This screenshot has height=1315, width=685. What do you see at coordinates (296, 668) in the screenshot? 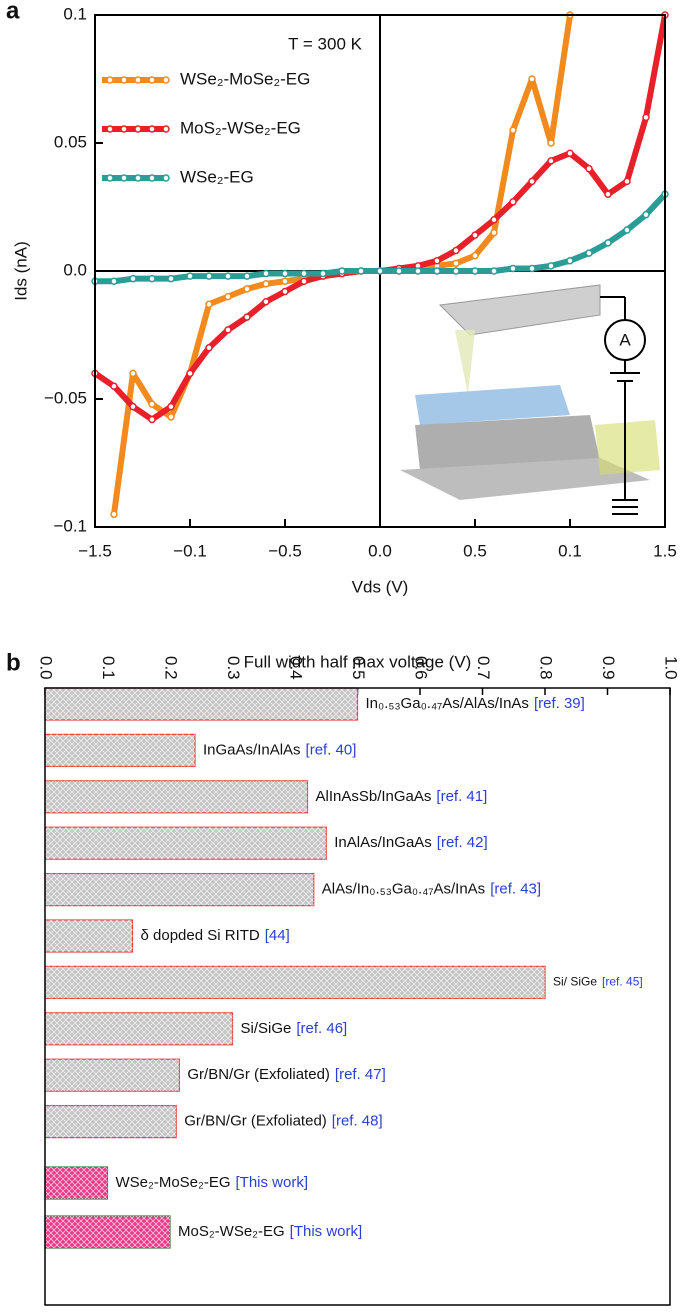
I see `x-tick-label: 0.4` at bounding box center [296, 668].